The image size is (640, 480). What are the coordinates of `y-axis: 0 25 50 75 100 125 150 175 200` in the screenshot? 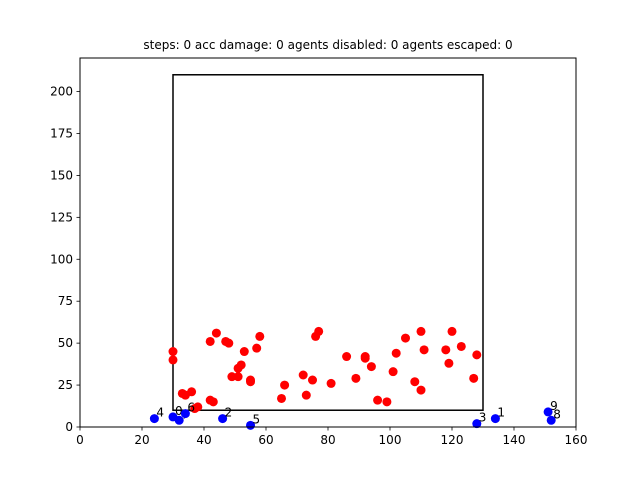 It's located at (65, 259).